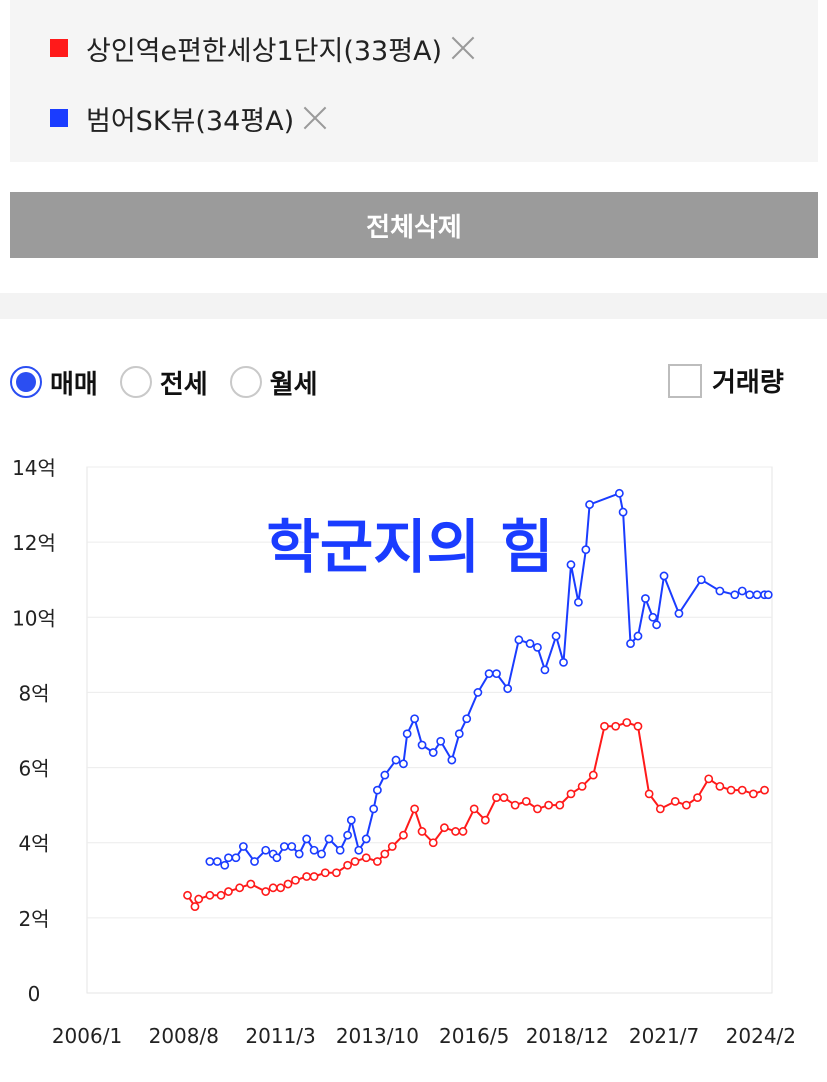 The image size is (827, 1082). What do you see at coordinates (34, 994) in the screenshot?
I see `y-tick-label: 0` at bounding box center [34, 994].